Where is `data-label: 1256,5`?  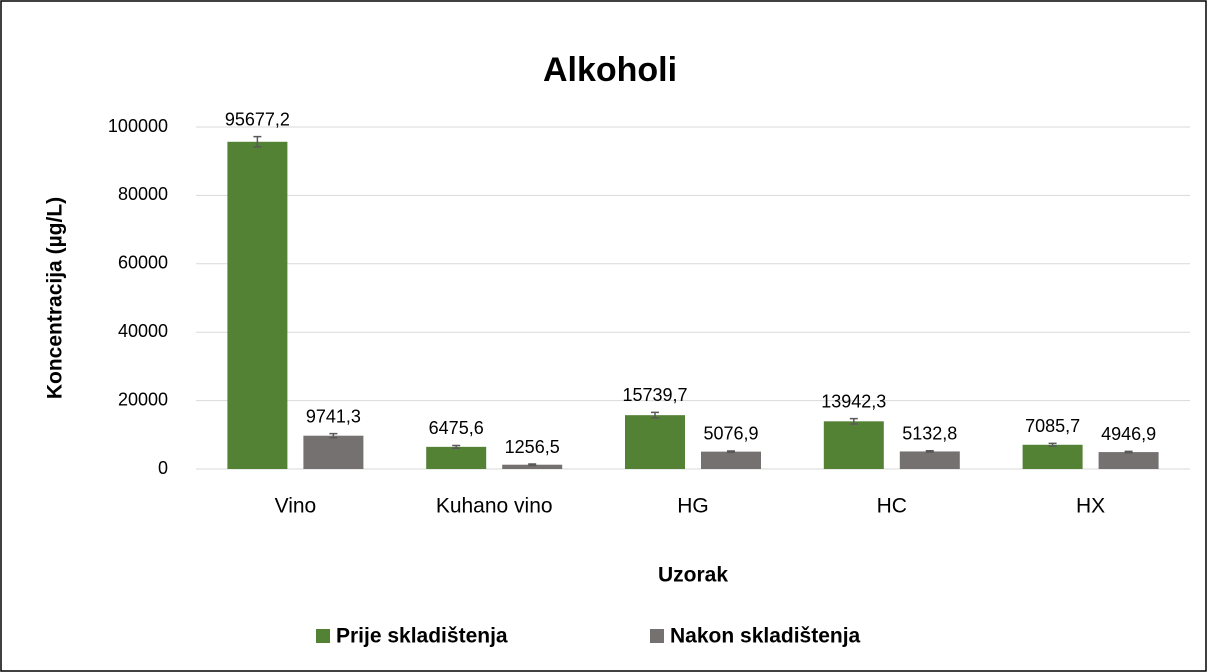 data-label: 1256,5 is located at coordinates (532, 447).